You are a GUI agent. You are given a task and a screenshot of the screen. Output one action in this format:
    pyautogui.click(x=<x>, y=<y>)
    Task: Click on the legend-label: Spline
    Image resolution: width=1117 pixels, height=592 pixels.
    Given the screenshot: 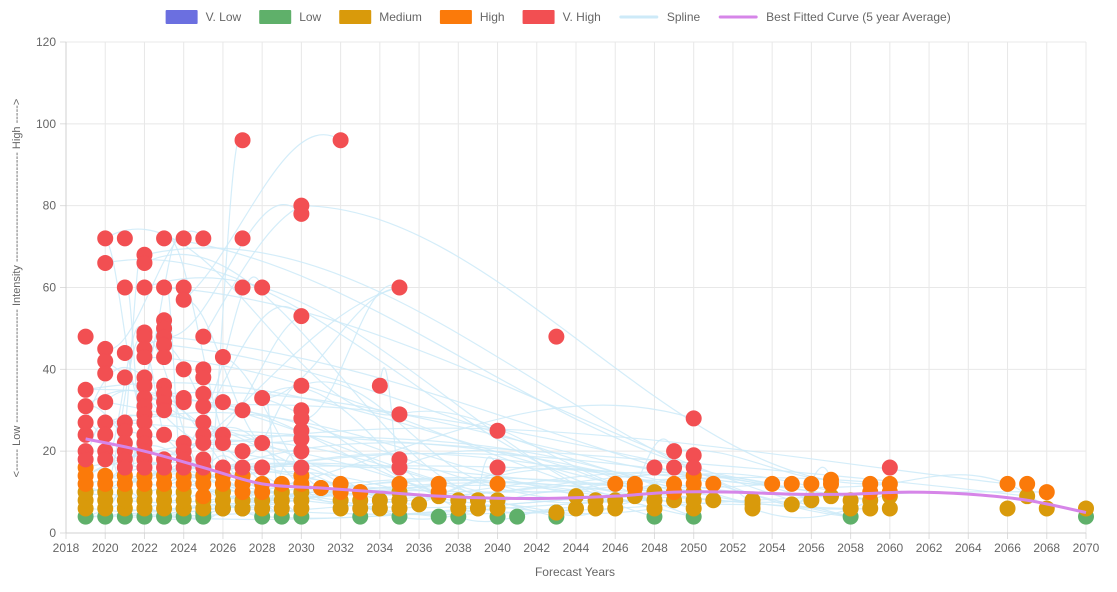 What is the action you would take?
    pyautogui.click(x=684, y=17)
    